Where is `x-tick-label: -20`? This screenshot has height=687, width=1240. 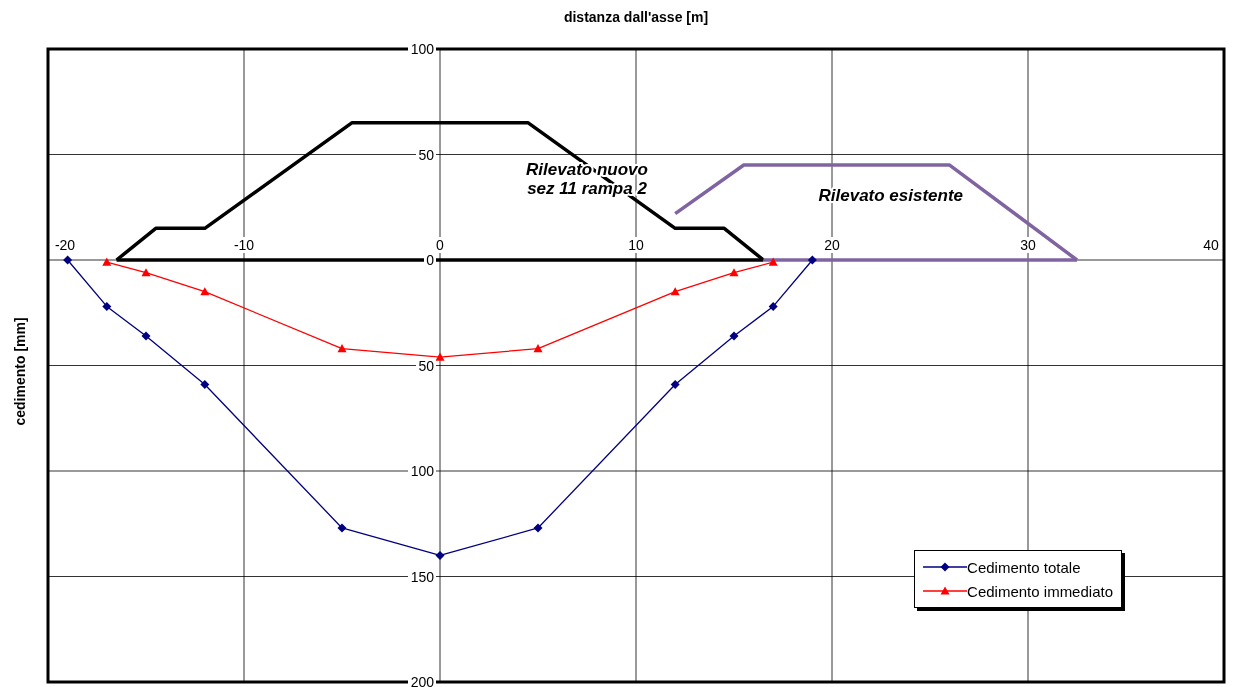 x-tick-label: -20 is located at coordinates (65, 245).